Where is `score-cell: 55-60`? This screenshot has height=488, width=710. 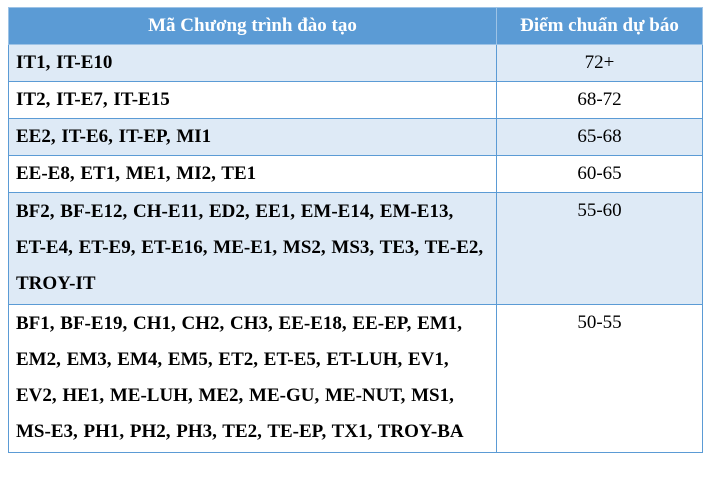
score-cell: 55-60 is located at coordinates (599, 248).